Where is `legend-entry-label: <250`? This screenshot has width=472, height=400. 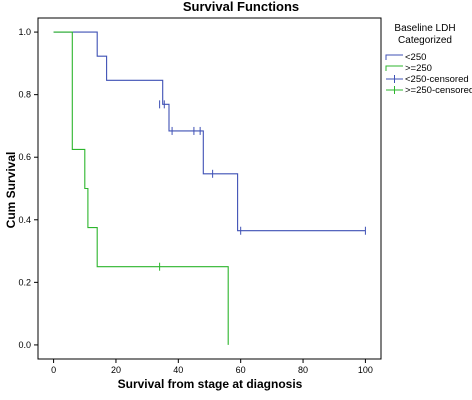
legend-entry-label: <250 is located at coordinates (415, 57).